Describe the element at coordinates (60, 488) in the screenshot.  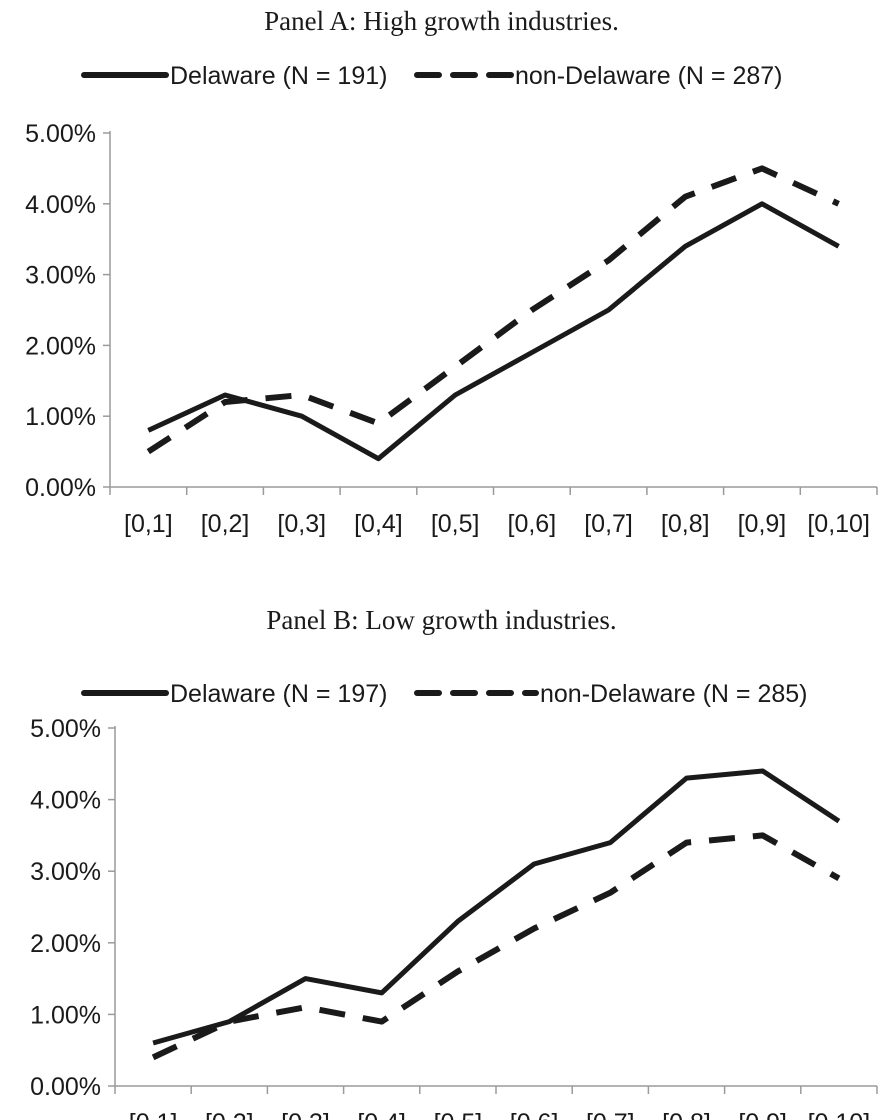
I see `panel-a-y-tick-label: 0.00%` at that location.